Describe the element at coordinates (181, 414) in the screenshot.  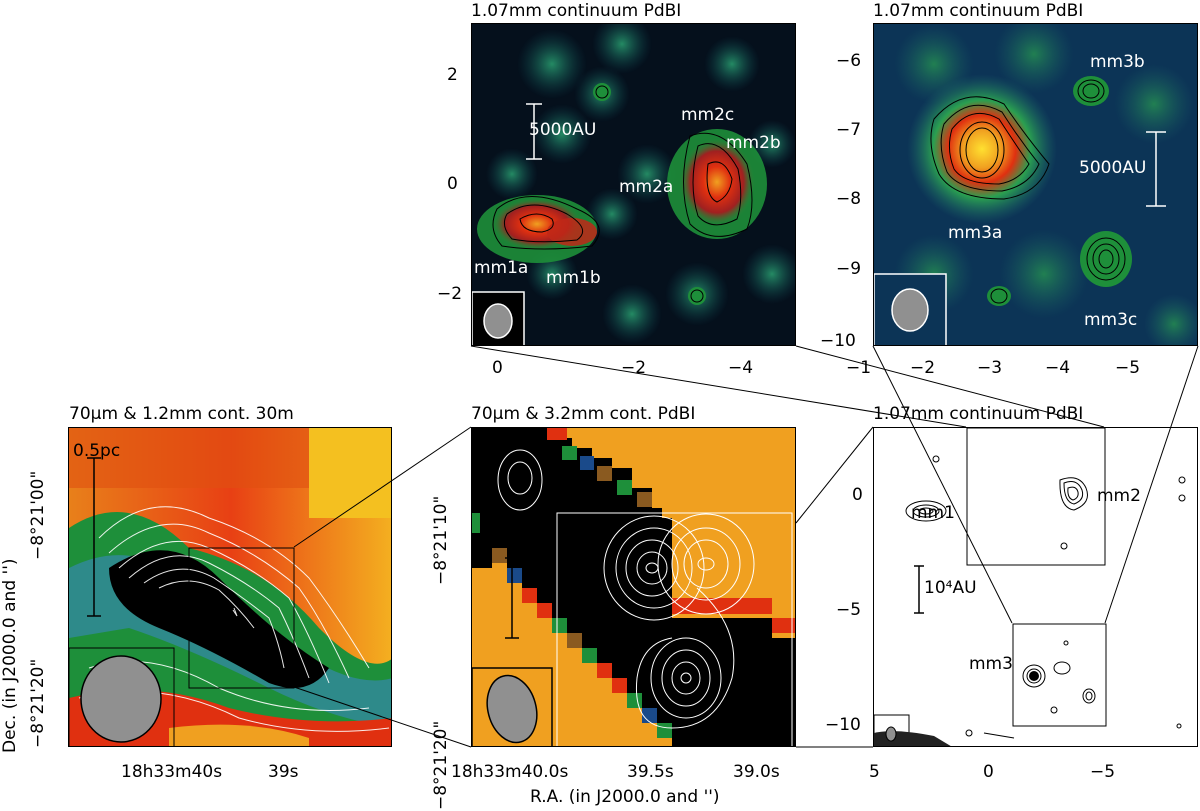
I see `bottom-left-title: 70μm & 1.2mm cont. 30m` at that location.